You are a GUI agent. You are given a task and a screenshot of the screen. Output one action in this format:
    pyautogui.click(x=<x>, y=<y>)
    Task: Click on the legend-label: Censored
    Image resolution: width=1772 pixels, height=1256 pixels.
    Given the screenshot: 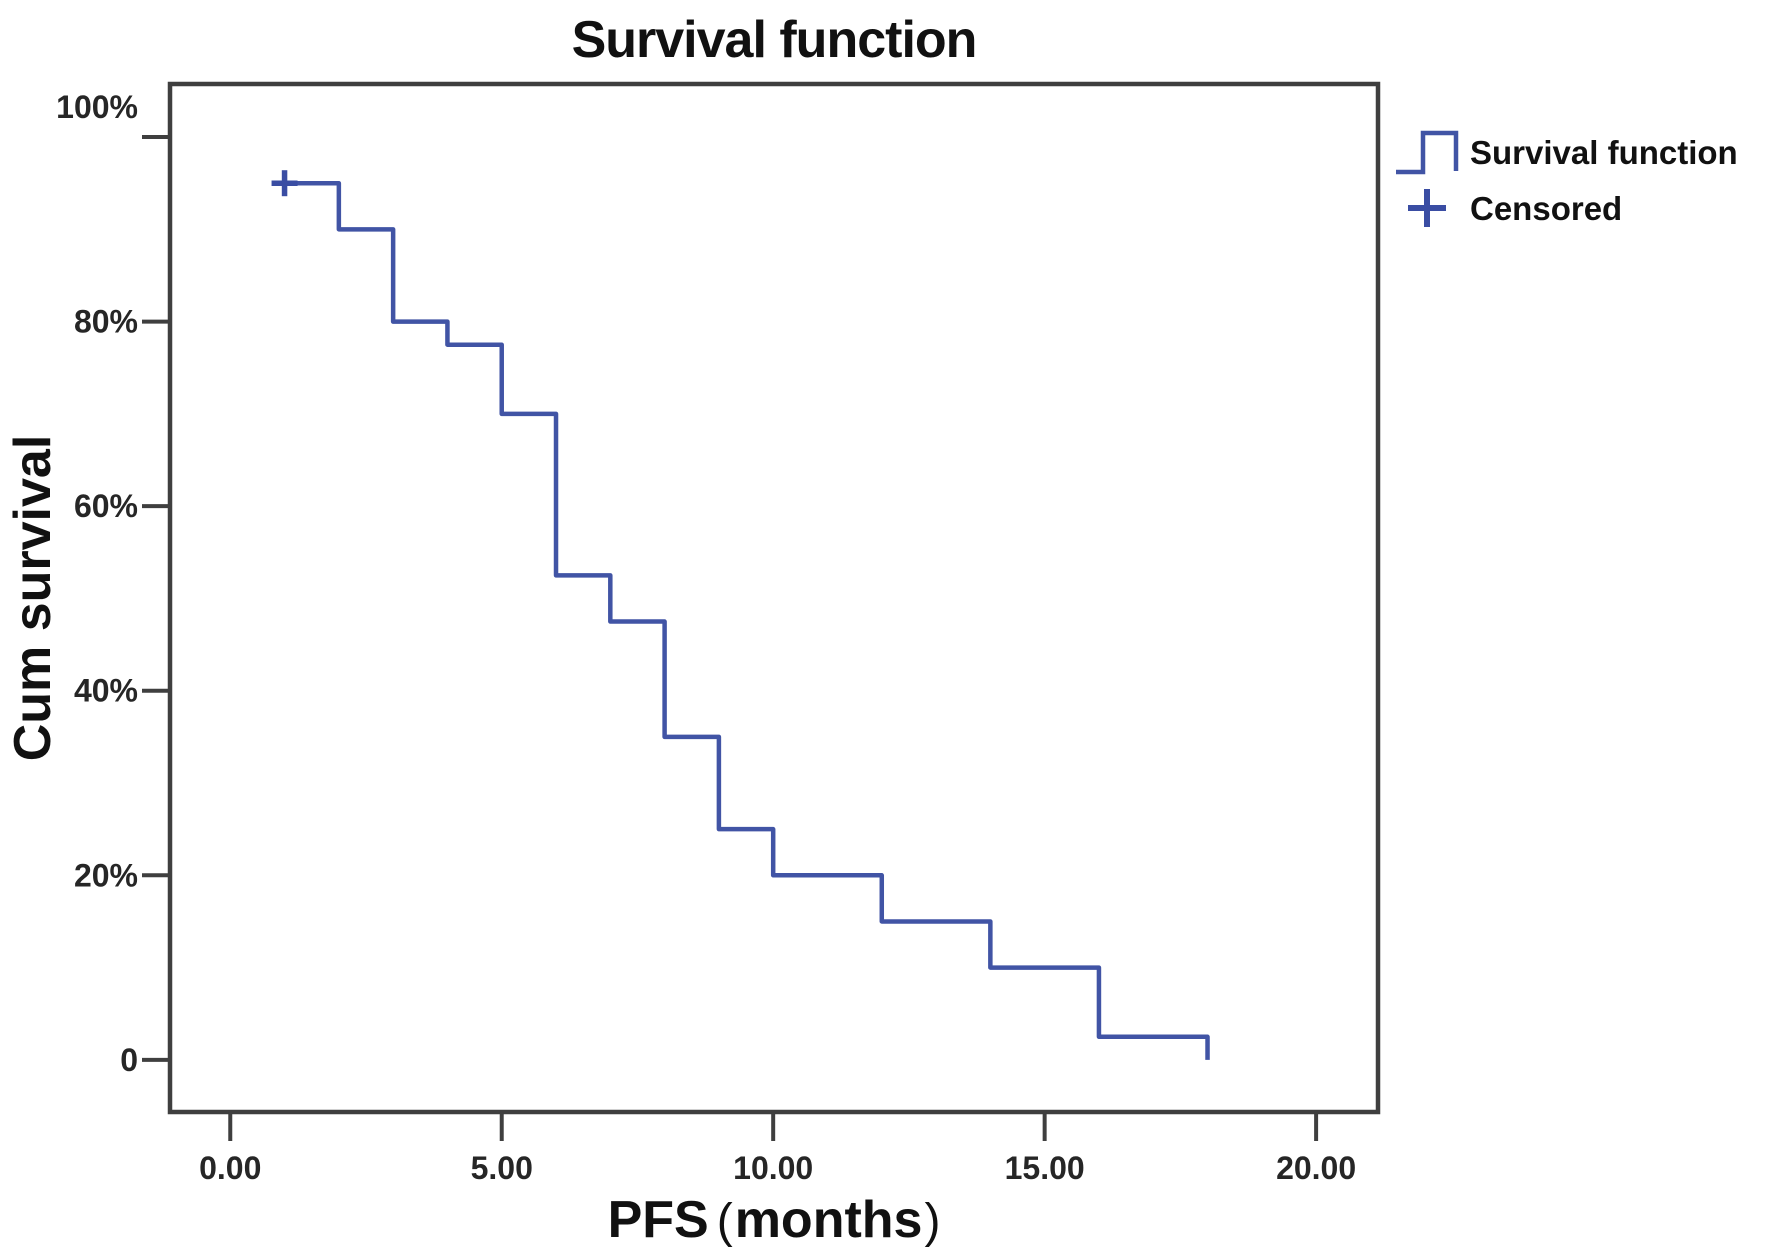 What is the action you would take?
    pyautogui.click(x=1546, y=208)
    